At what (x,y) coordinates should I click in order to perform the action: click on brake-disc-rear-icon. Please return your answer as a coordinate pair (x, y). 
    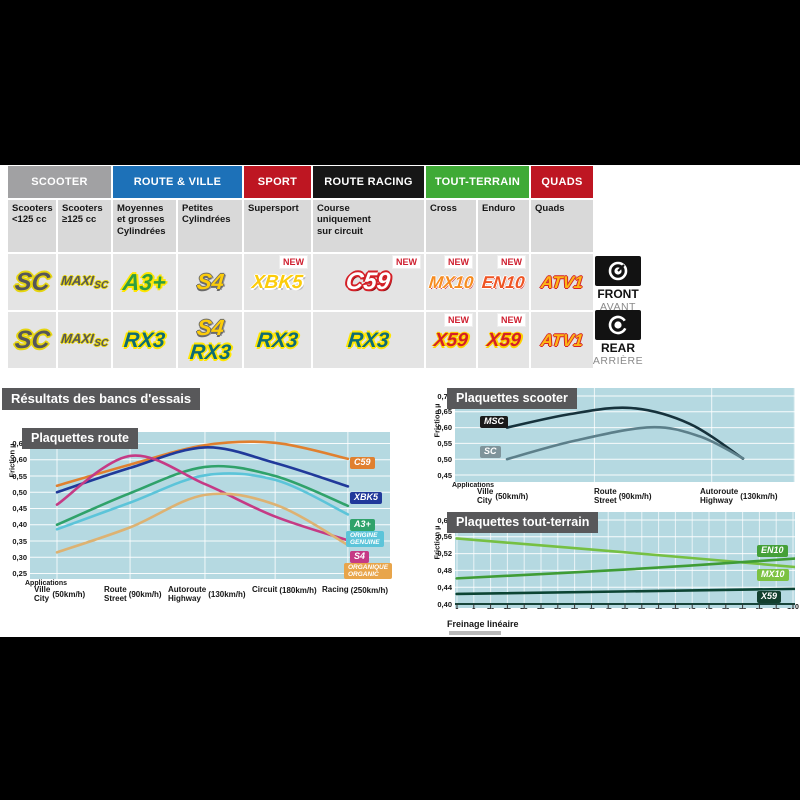
    Looking at the image, I should click on (618, 325).